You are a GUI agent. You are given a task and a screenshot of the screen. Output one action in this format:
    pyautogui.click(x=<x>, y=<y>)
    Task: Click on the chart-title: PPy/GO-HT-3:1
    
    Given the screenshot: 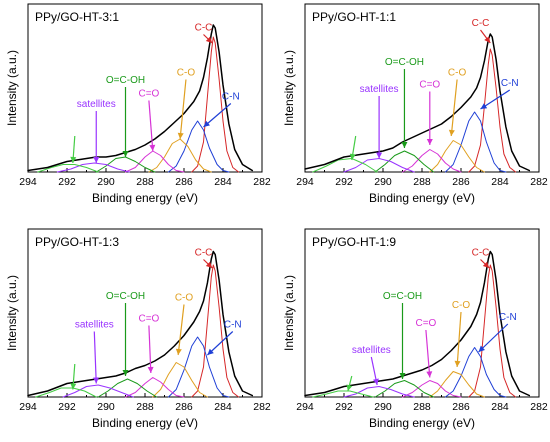 What is the action you would take?
    pyautogui.click(x=77, y=17)
    